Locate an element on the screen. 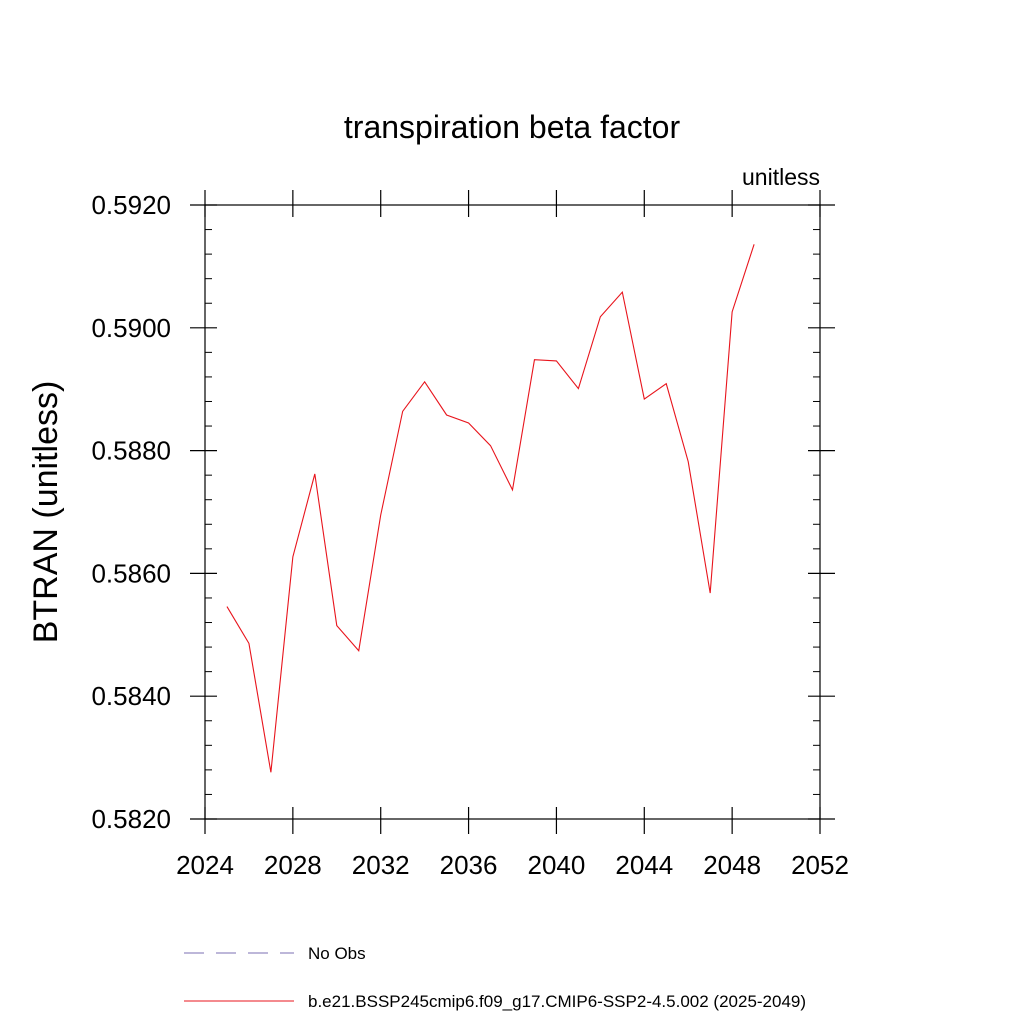  x-tick-label: 2052 is located at coordinates (820, 865).